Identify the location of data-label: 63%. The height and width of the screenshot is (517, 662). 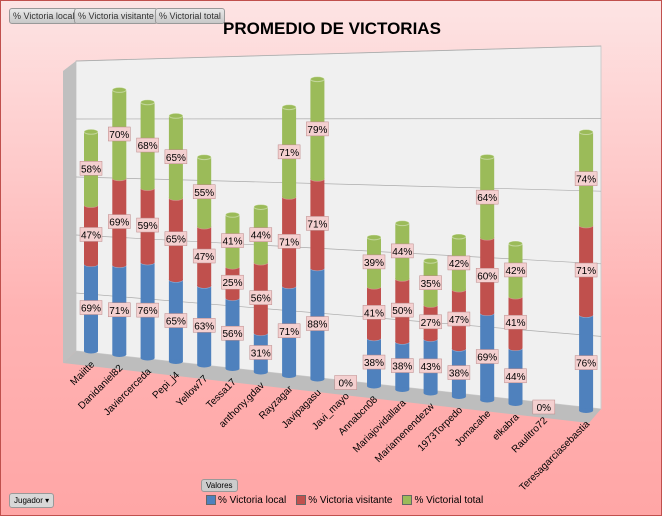
(204, 325).